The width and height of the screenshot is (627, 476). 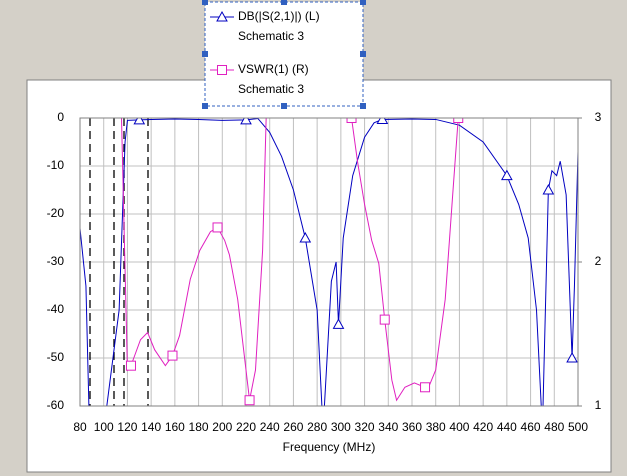 I want to click on x-tick-label: 280, so click(x=317, y=427).